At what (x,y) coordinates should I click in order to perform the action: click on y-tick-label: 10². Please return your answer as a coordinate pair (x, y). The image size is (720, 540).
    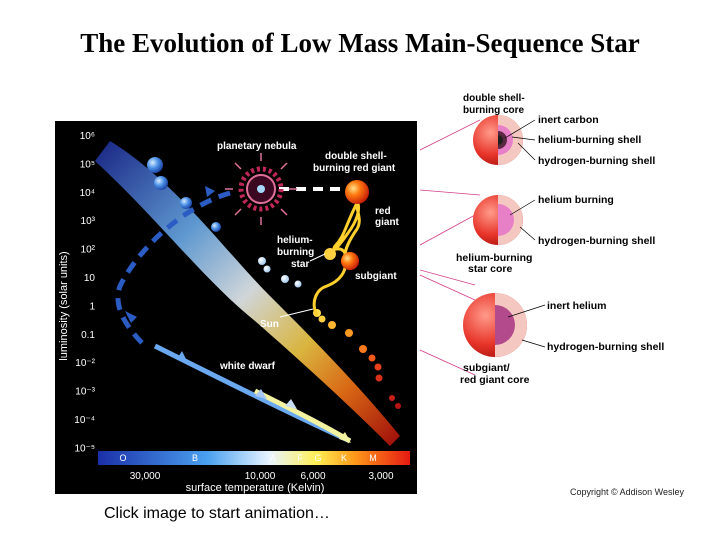
    Looking at the image, I should click on (88, 250).